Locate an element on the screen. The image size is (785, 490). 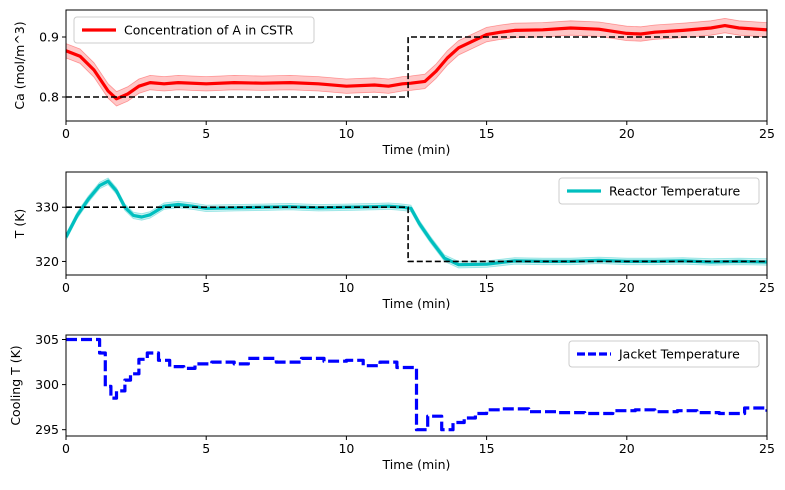
y-tick-label: 0.8 is located at coordinates (49, 97).